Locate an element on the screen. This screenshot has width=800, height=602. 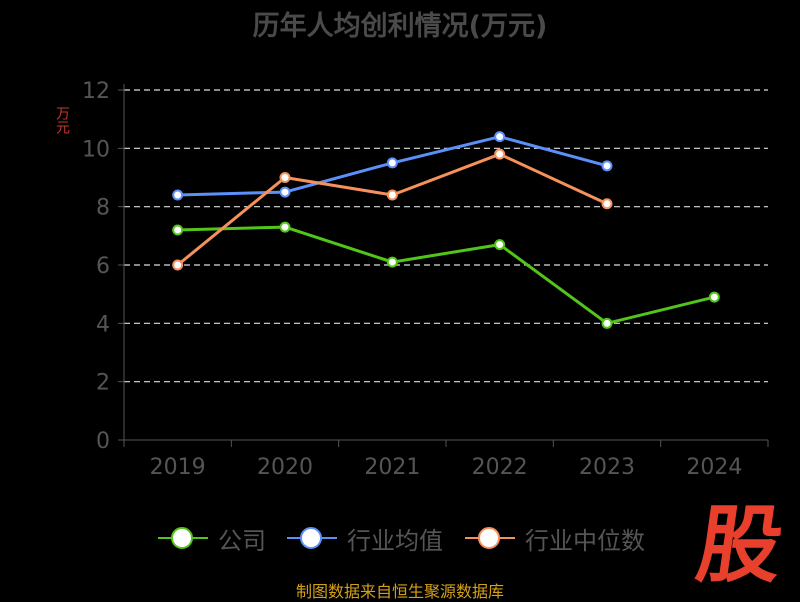
legend-item-company: 公司 is located at coordinates (212, 538).